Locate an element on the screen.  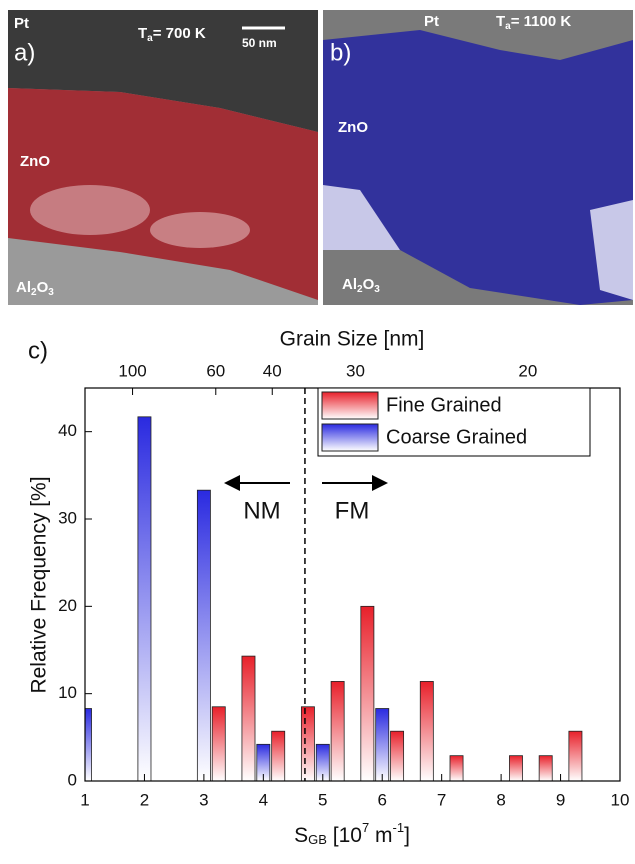
x-tick-label: 5 is located at coordinates (322, 799).